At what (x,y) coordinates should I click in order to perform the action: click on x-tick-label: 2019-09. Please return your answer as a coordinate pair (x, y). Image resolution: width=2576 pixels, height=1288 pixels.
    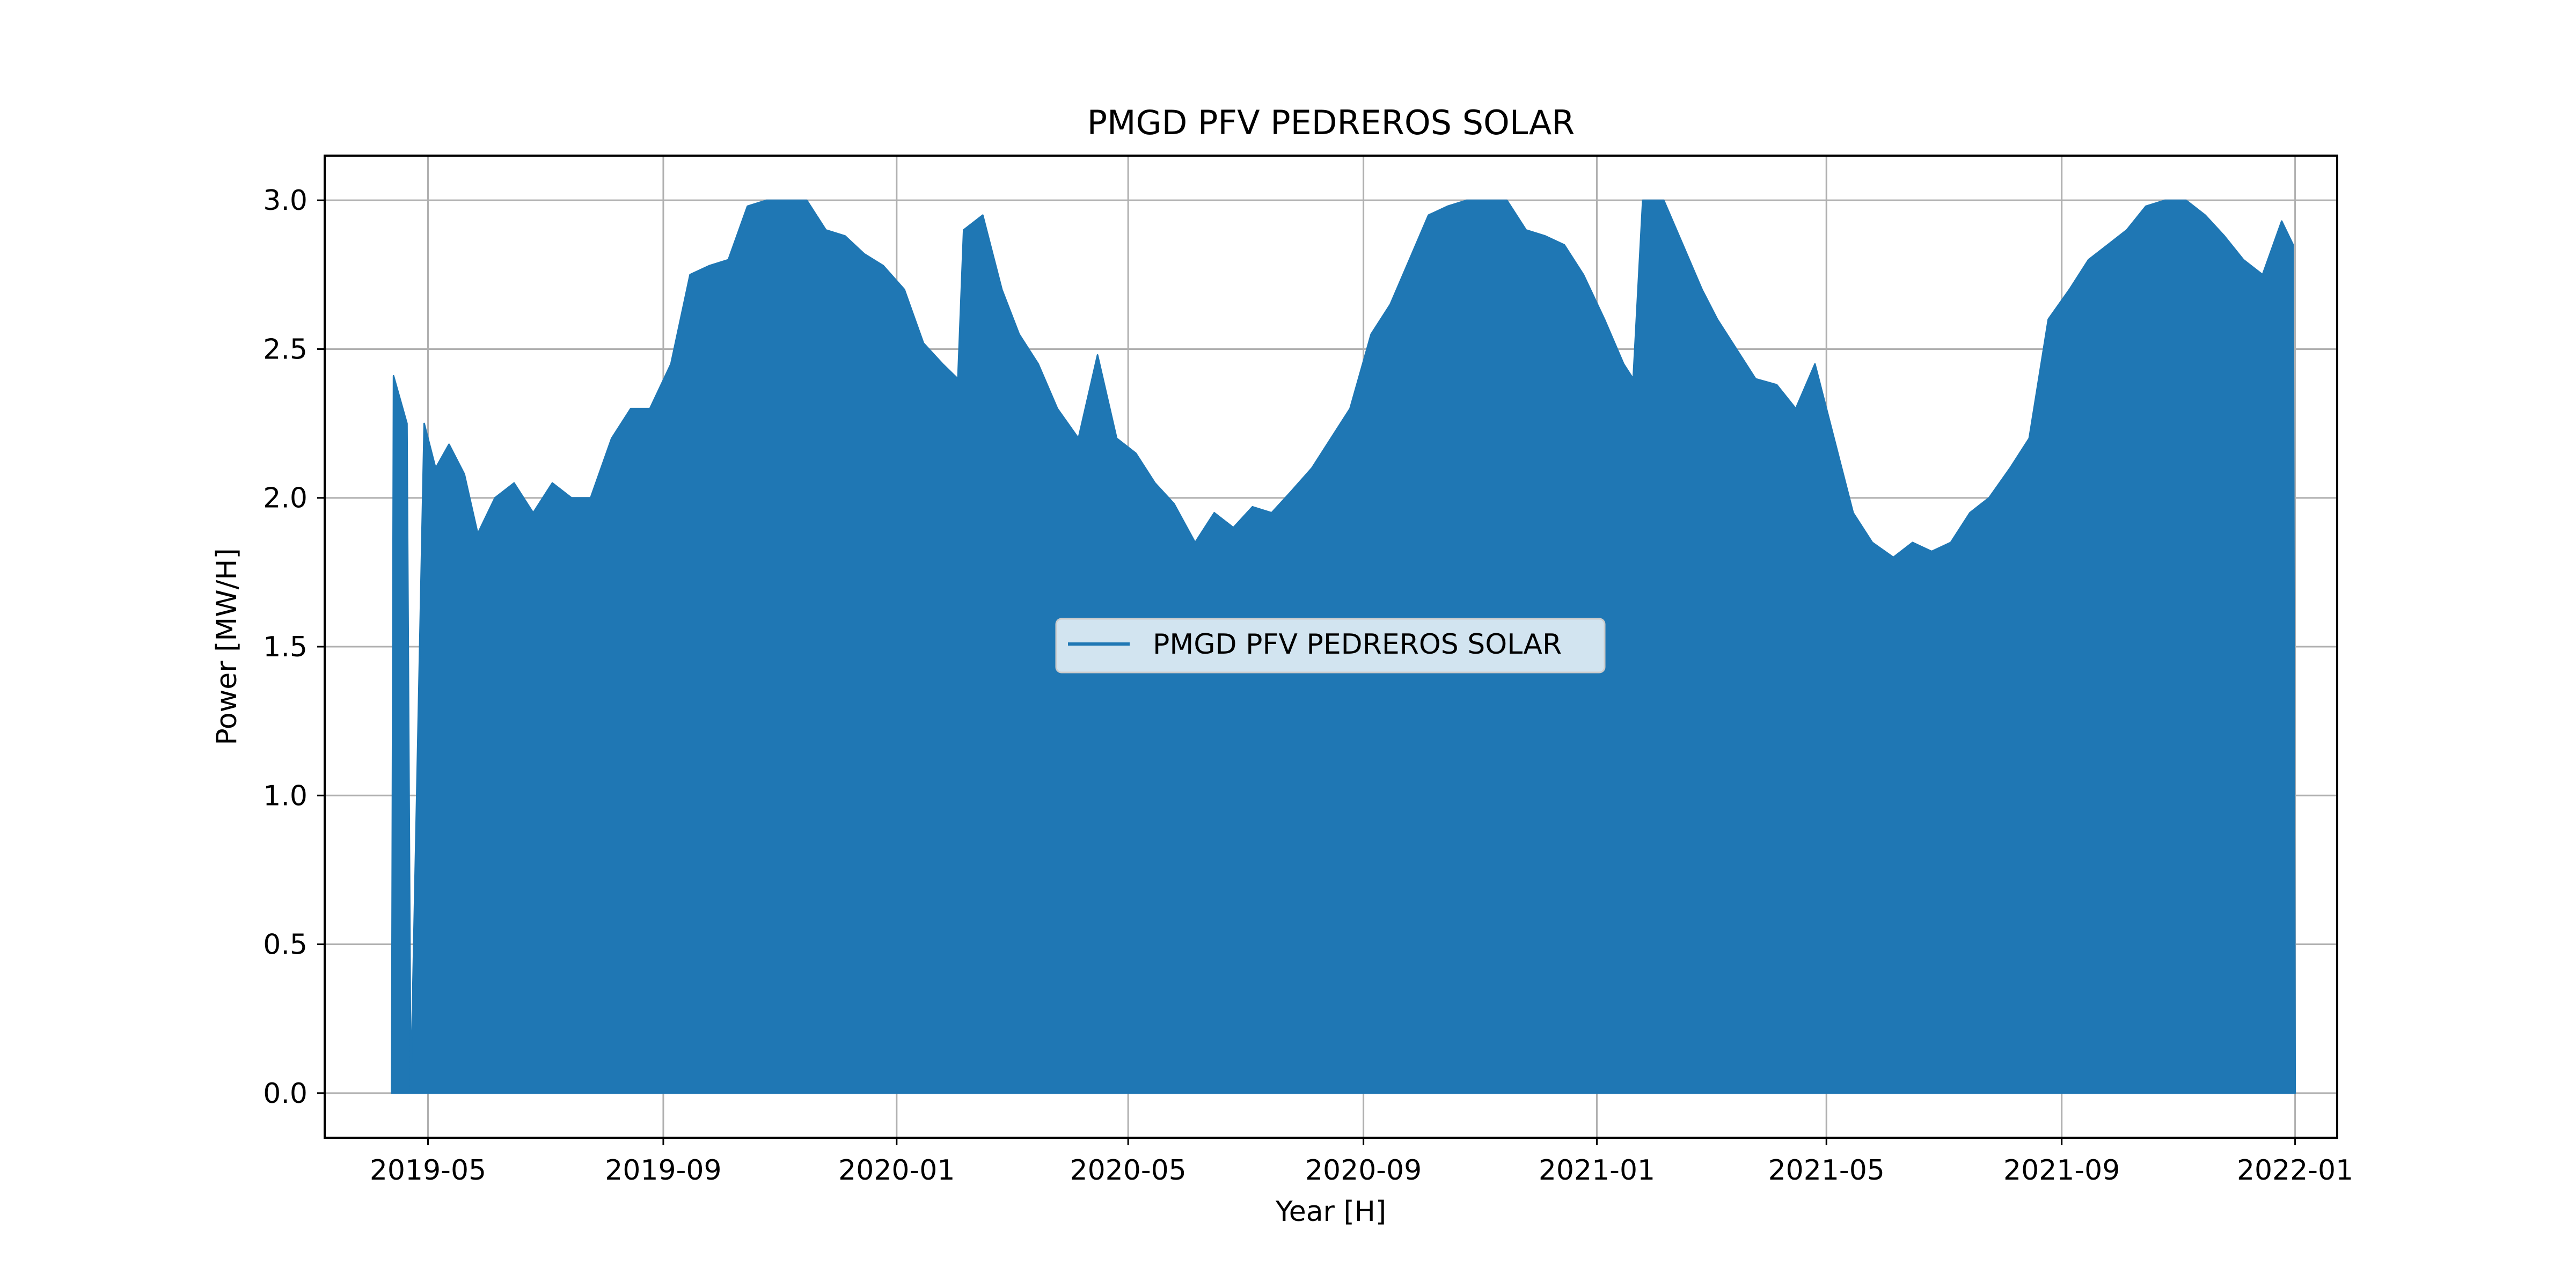
    Looking at the image, I should click on (663, 1170).